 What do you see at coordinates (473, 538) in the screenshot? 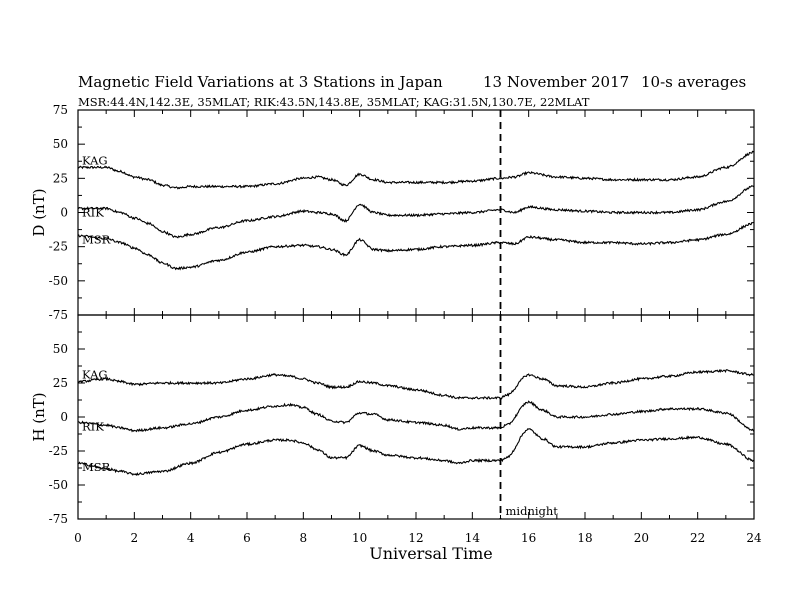
I see `x-tick-label: 14` at bounding box center [473, 538].